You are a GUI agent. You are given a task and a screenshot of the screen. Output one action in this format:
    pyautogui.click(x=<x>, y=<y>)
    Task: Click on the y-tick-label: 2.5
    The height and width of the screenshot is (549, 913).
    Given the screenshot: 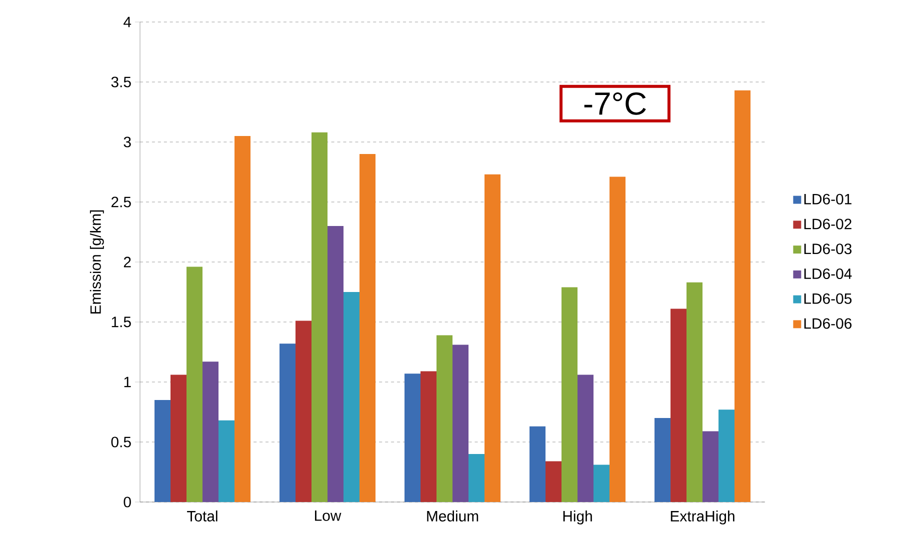 What is the action you would take?
    pyautogui.click(x=121, y=202)
    